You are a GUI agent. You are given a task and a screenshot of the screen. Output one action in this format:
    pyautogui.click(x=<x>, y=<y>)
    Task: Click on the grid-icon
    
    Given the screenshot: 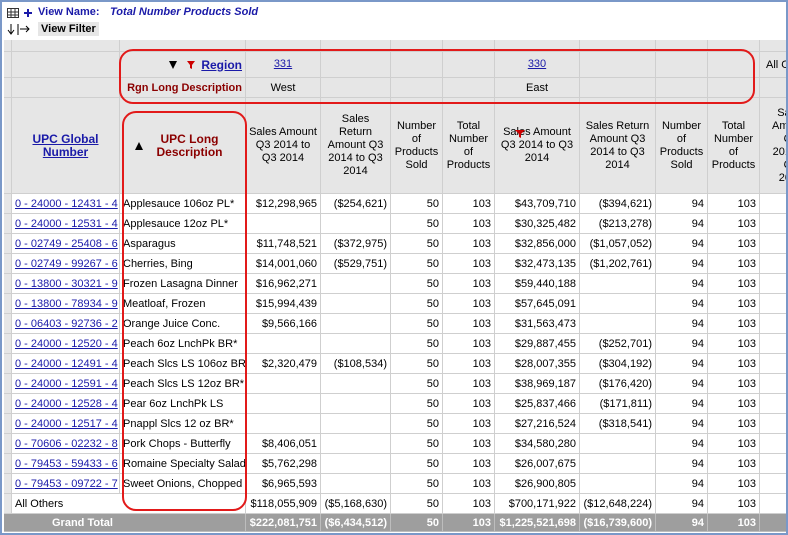 What is the action you would take?
    pyautogui.click(x=22, y=13)
    